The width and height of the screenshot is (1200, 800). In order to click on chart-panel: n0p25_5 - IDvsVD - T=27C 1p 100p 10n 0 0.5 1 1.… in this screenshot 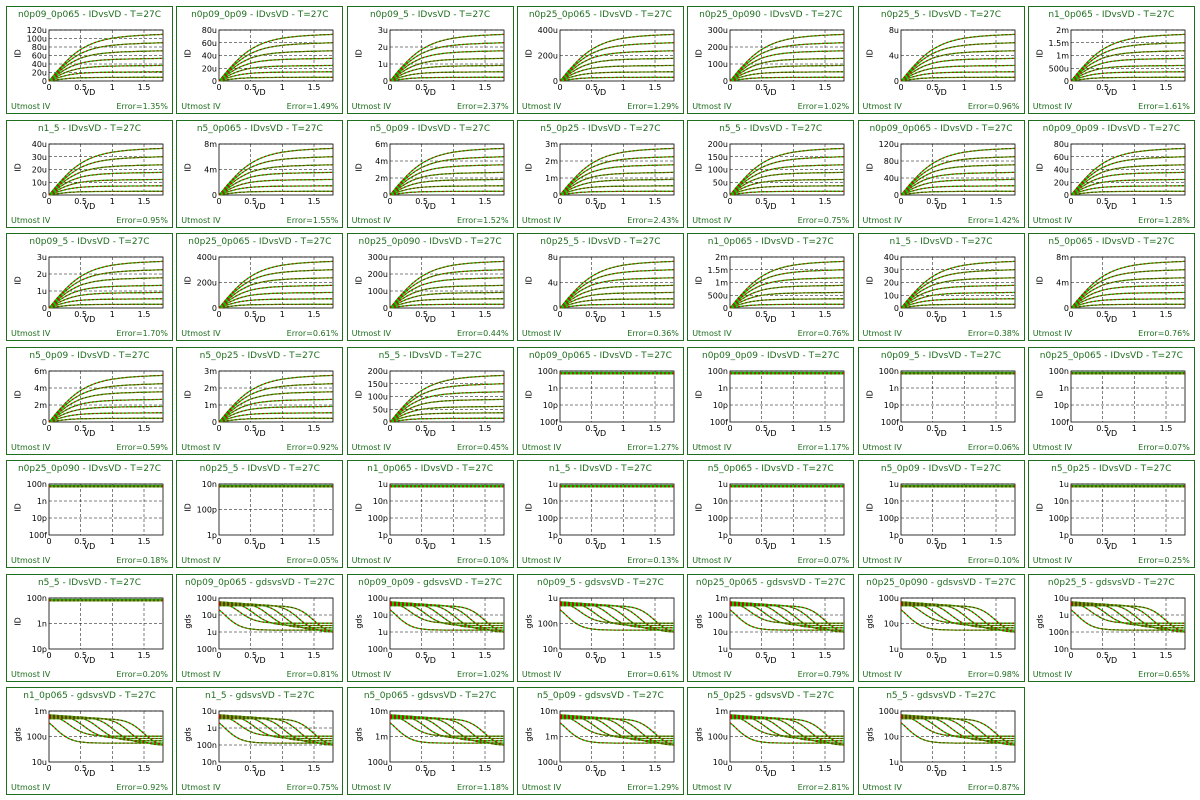, I will do `click(260, 514)`.